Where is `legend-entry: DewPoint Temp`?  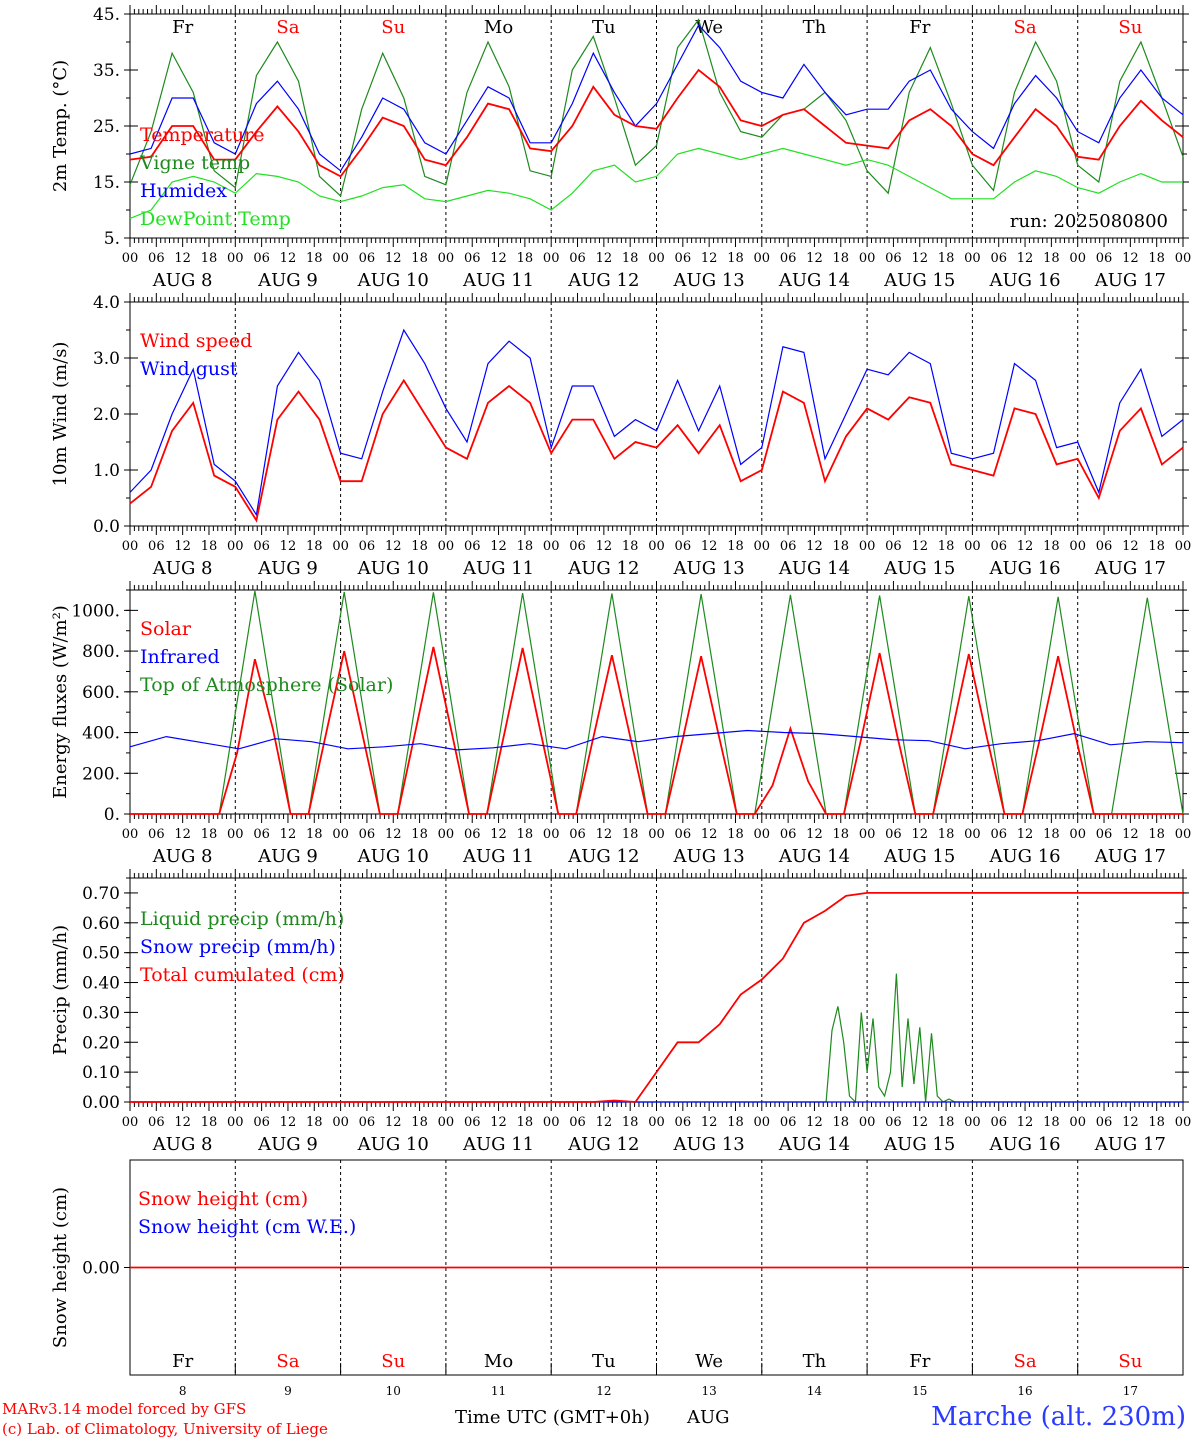
legend-entry: DewPoint Temp is located at coordinates (215, 219).